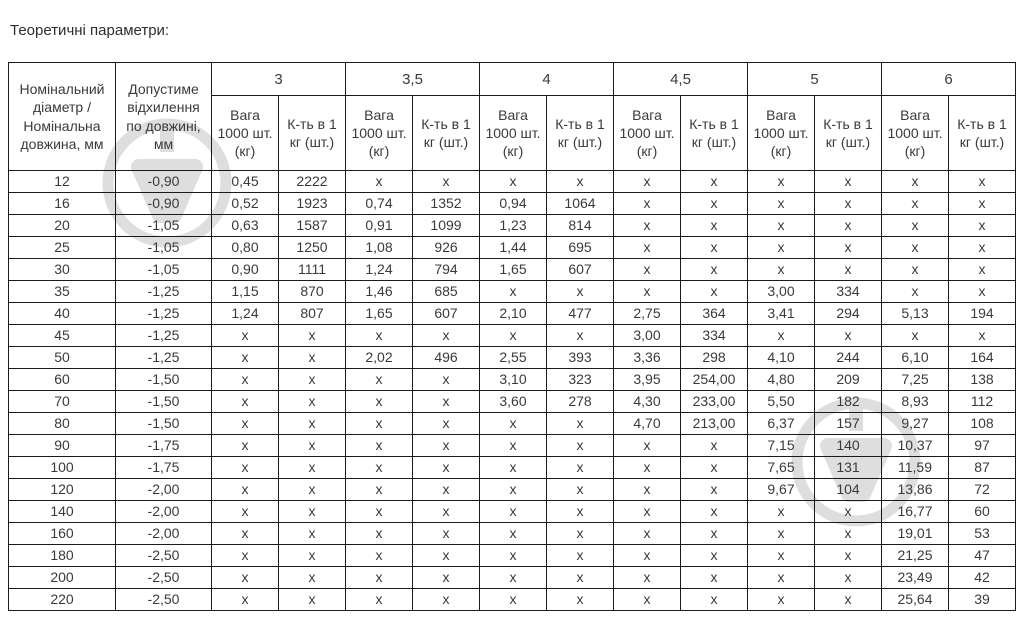 This screenshot has width=1028, height=640. I want to click on value-cell: 60, so click(982, 511).